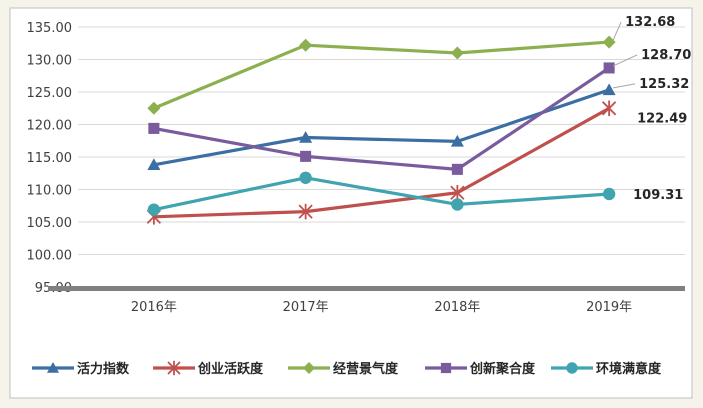 This screenshot has width=703, height=408. I want to click on data-label: 109.31, so click(658, 195).